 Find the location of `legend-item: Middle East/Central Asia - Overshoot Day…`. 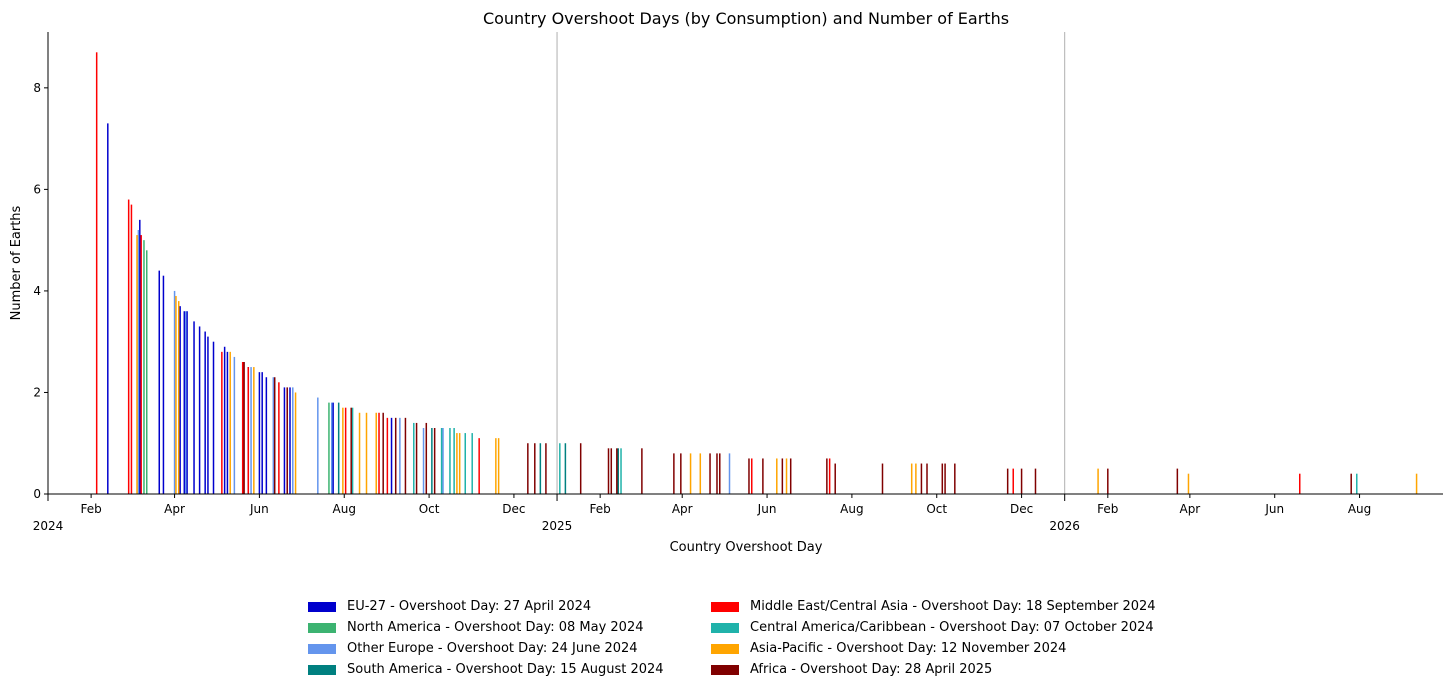

legend-item: Middle East/Central Asia - Overshoot Day… is located at coordinates (933, 606).